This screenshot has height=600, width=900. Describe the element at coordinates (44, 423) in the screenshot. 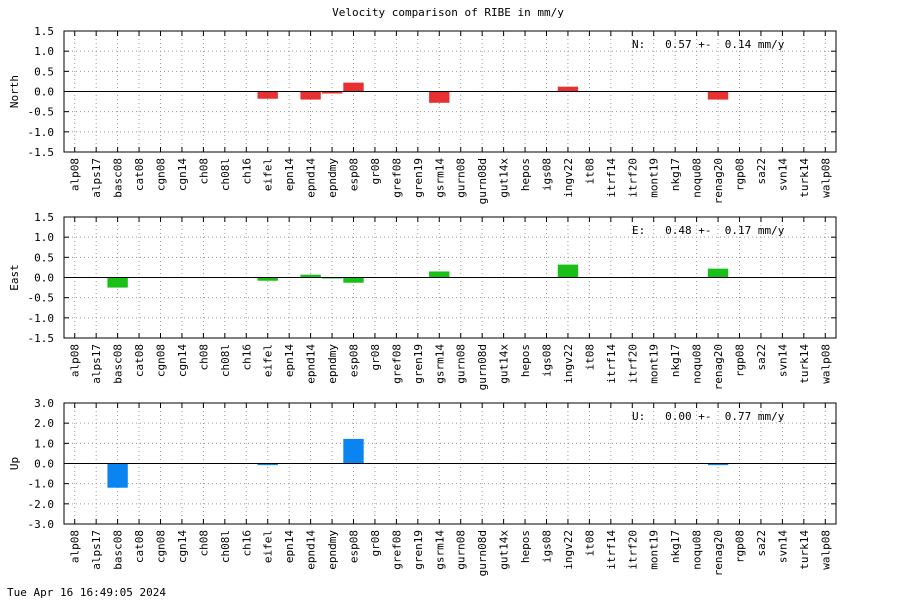

I see `y-tick-label: 2.0` at that location.